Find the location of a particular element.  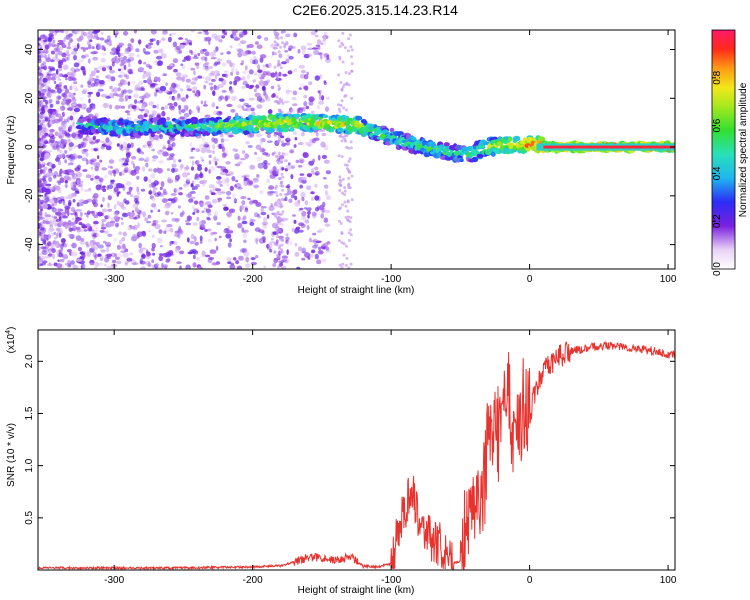

y-tick-label: 0.5 is located at coordinates (29, 517).